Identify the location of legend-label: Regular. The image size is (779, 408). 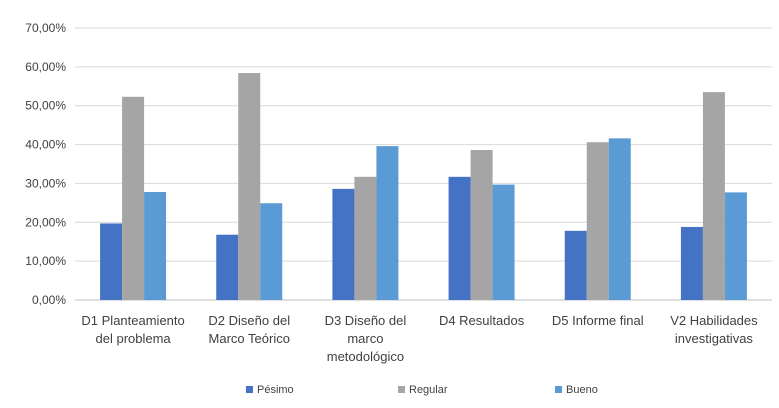
(428, 390).